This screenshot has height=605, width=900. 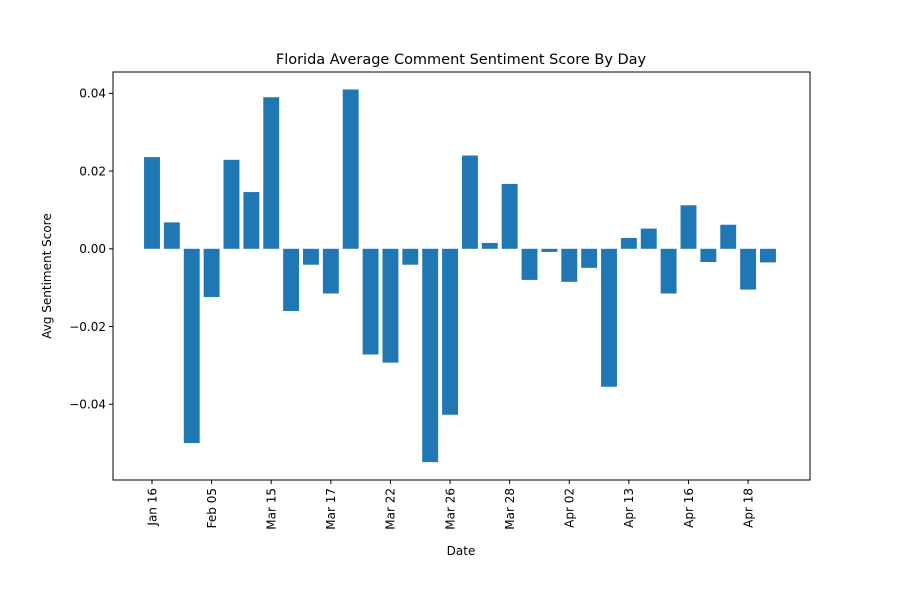 I want to click on y-tick-label-3: −0.02, so click(x=87, y=327).